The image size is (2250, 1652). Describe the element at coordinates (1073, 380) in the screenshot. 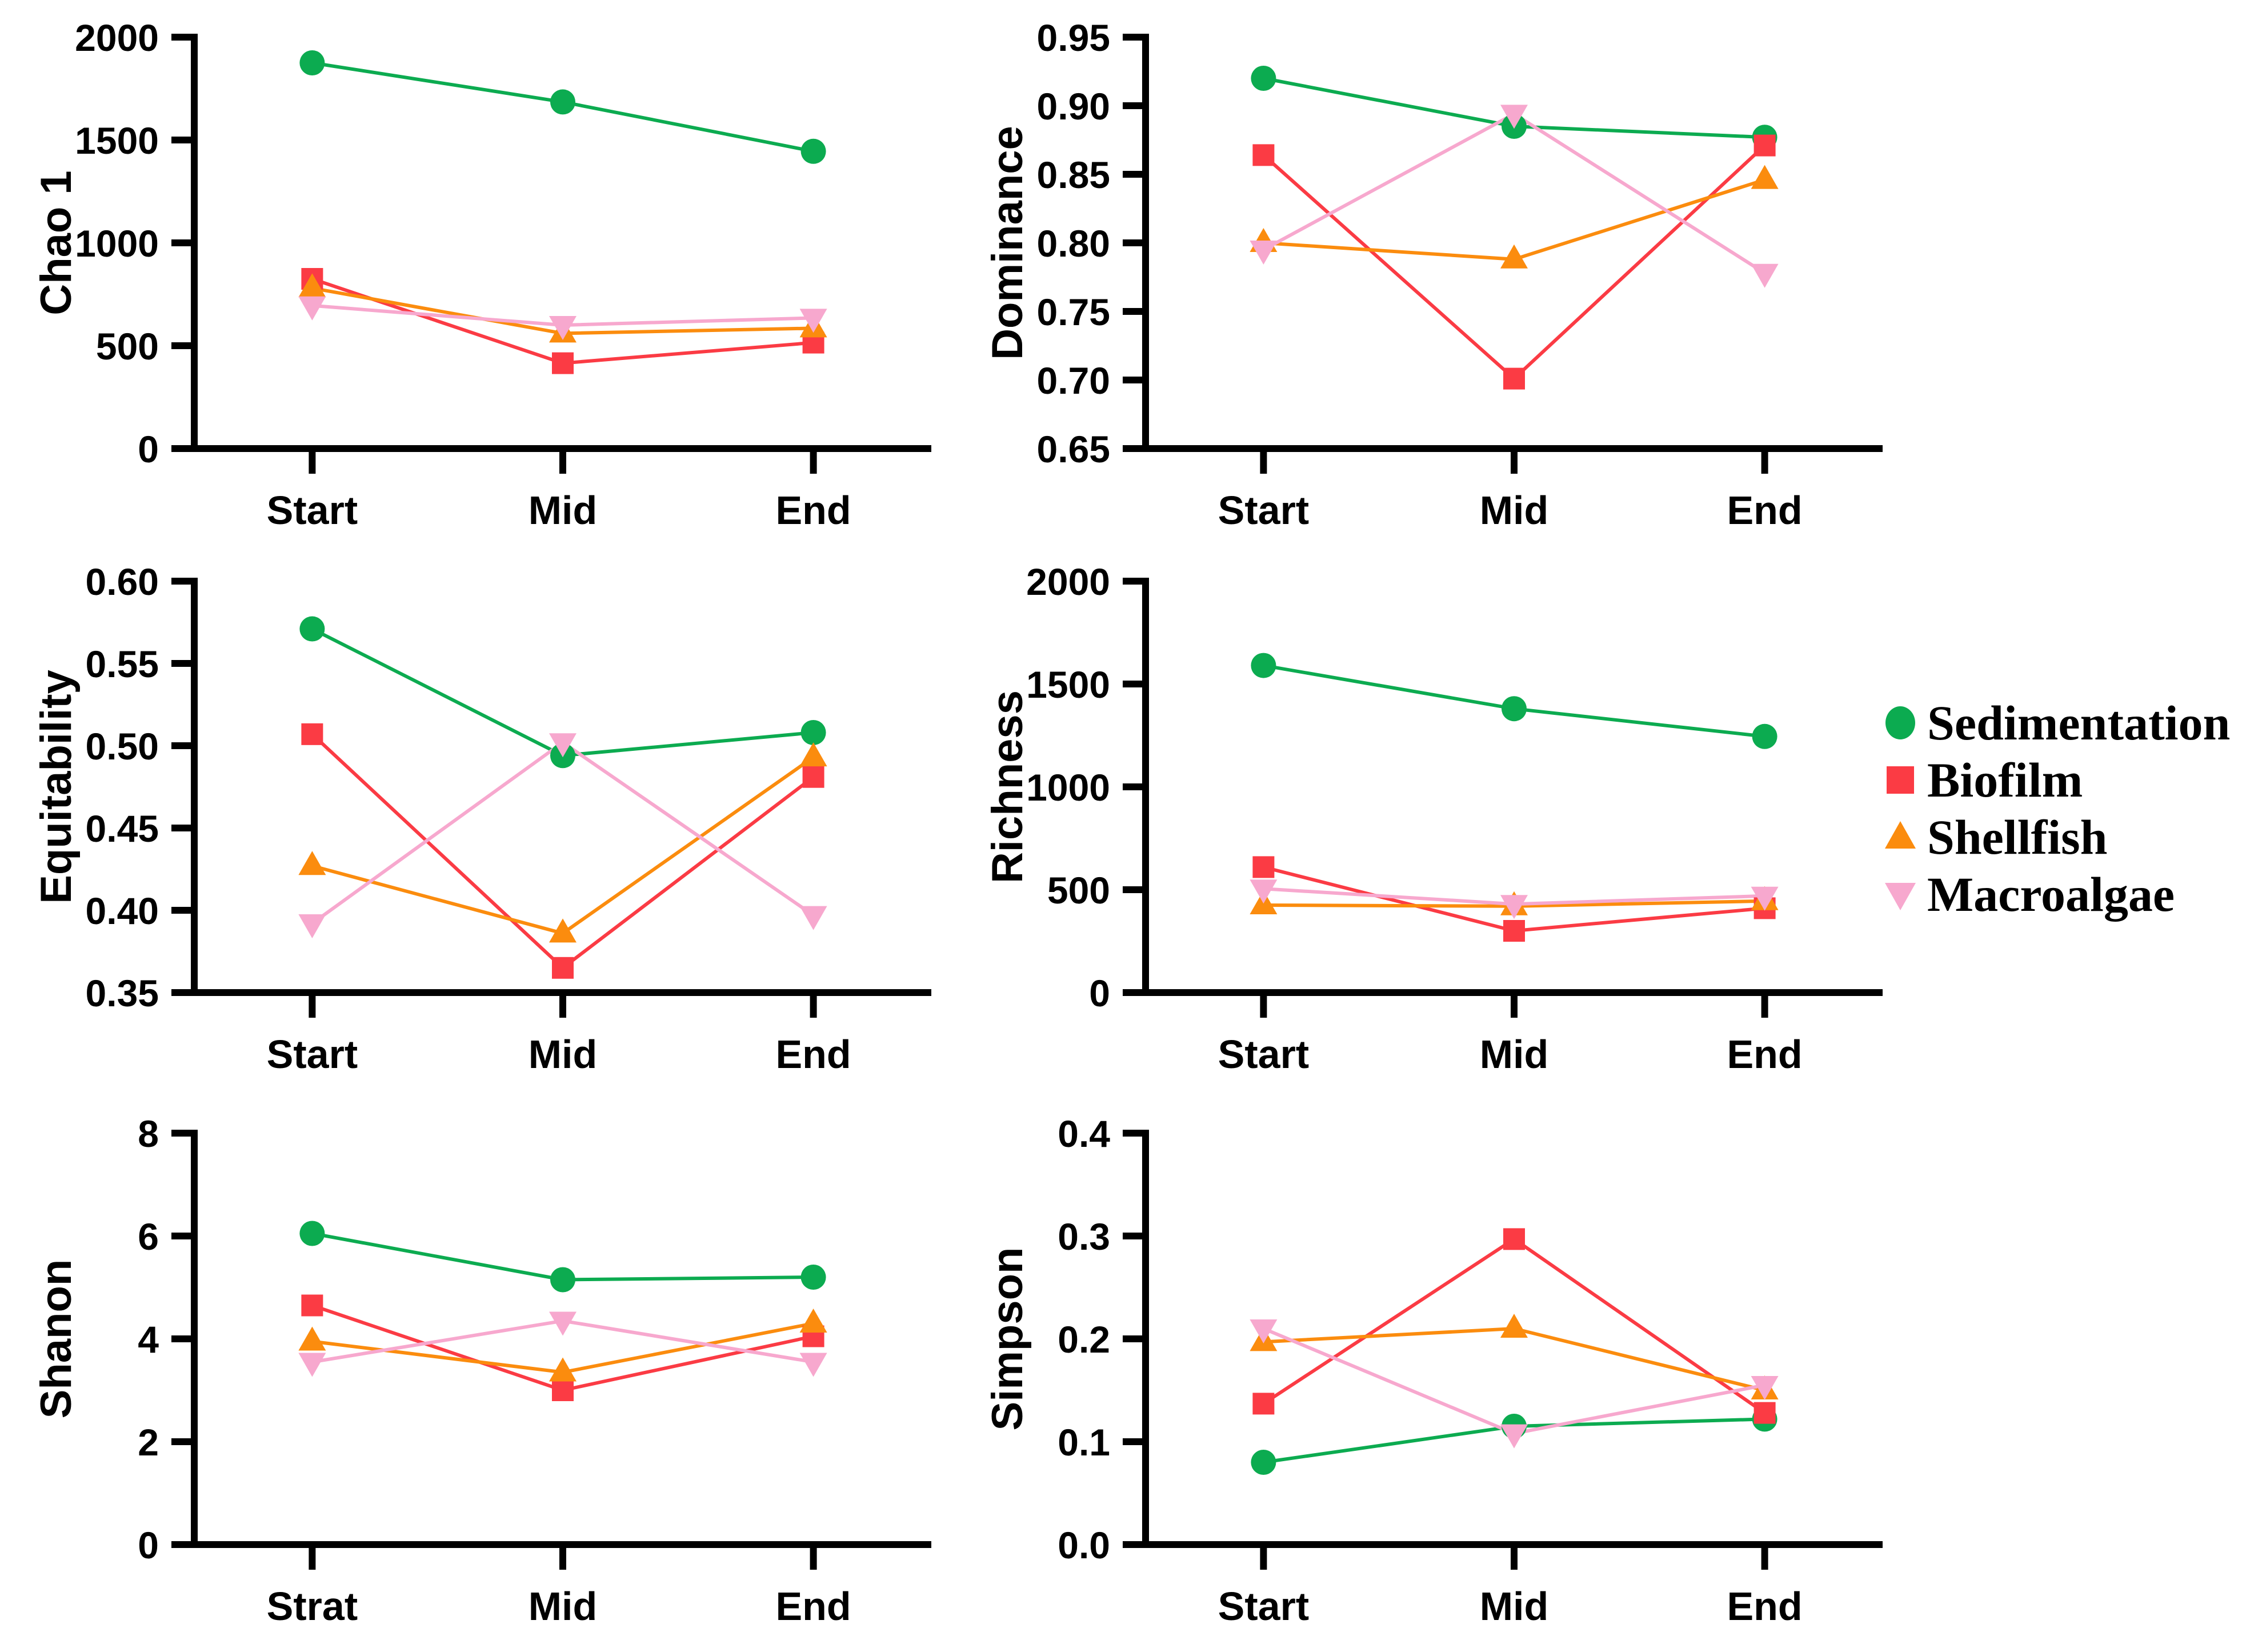

I see `y-tick-label: 0.70` at that location.